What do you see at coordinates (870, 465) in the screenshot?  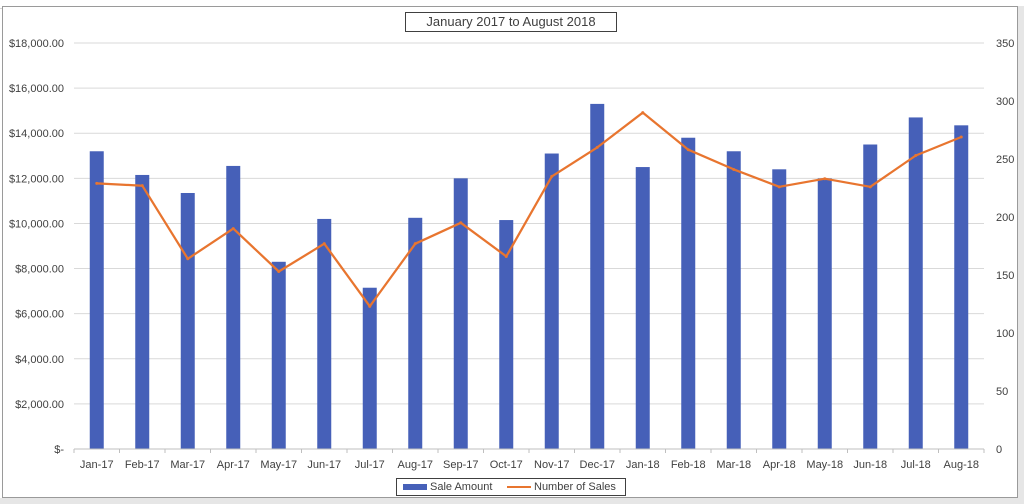 I see `category-label: Jun-18` at bounding box center [870, 465].